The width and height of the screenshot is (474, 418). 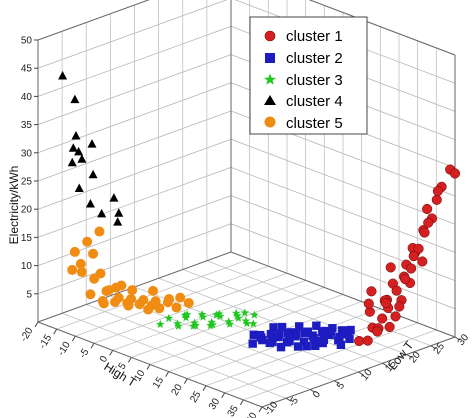 I want to click on legend-label-cluster-5: cluster 5, so click(x=314, y=123).